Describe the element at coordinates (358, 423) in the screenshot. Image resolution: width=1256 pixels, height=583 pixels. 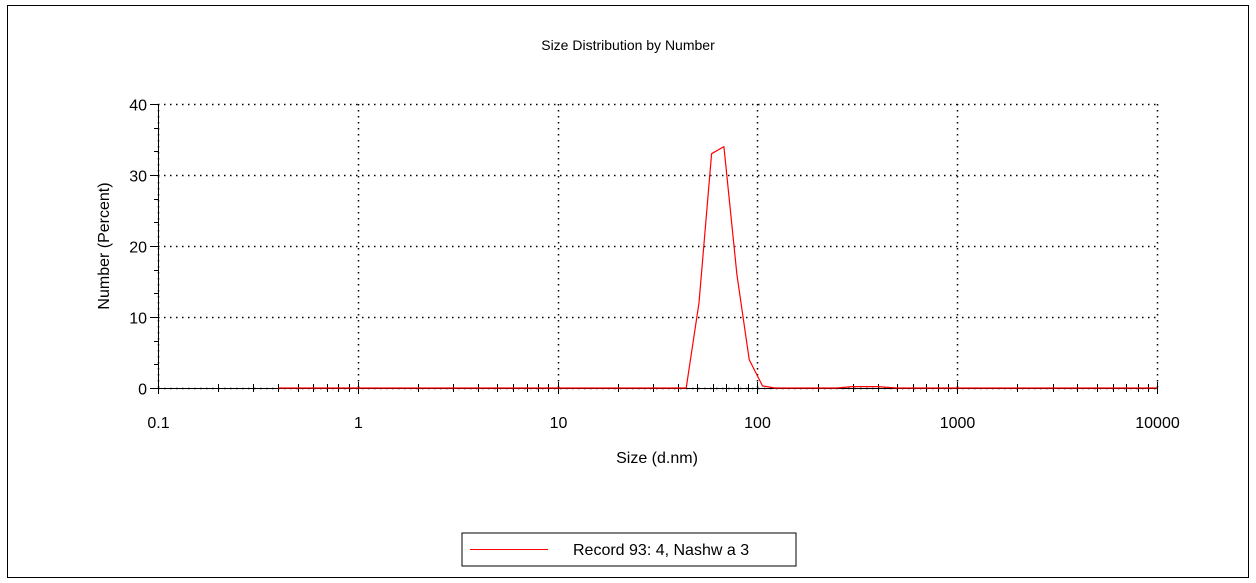
I see `x-tick-label: 1` at that location.